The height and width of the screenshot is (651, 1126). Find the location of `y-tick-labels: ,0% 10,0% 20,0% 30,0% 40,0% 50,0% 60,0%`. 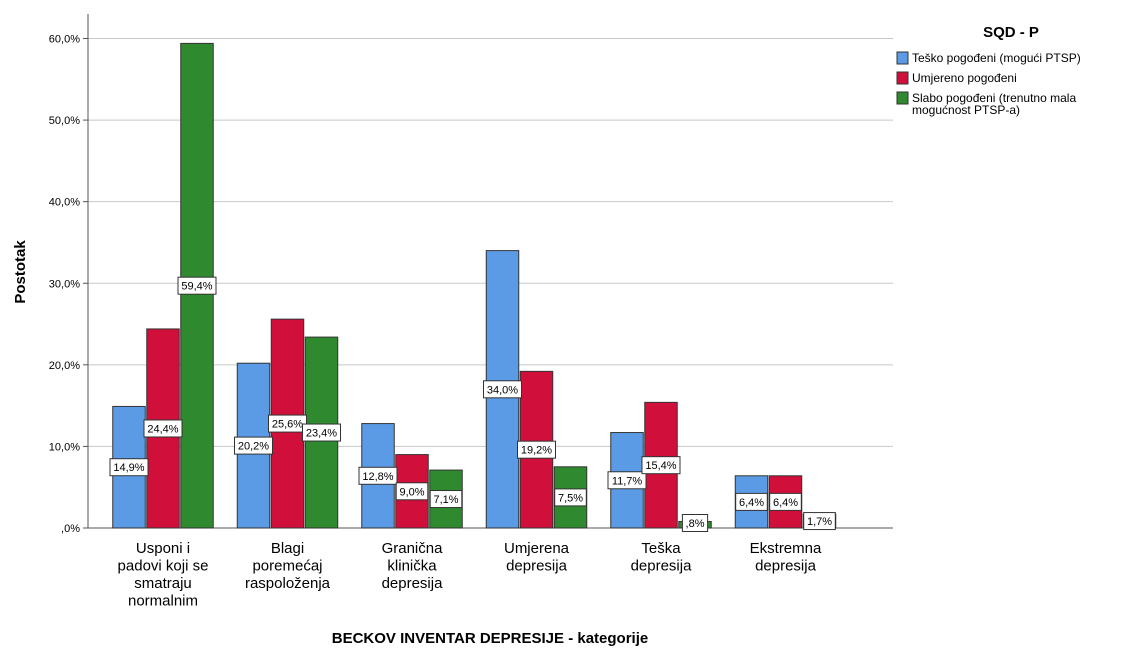

y-tick-labels: ,0% 10,0% 20,0% 30,0% 40,0% 50,0% 60,0% is located at coordinates (64, 285).